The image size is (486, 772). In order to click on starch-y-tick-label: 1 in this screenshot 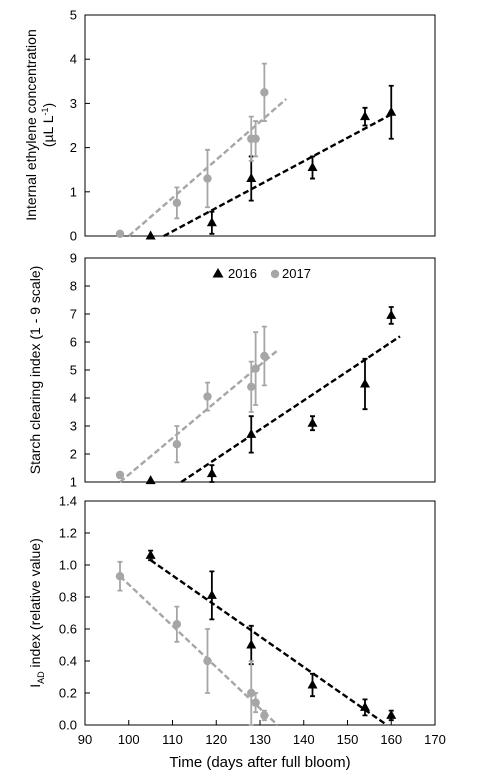, I will do `click(73, 482)`.